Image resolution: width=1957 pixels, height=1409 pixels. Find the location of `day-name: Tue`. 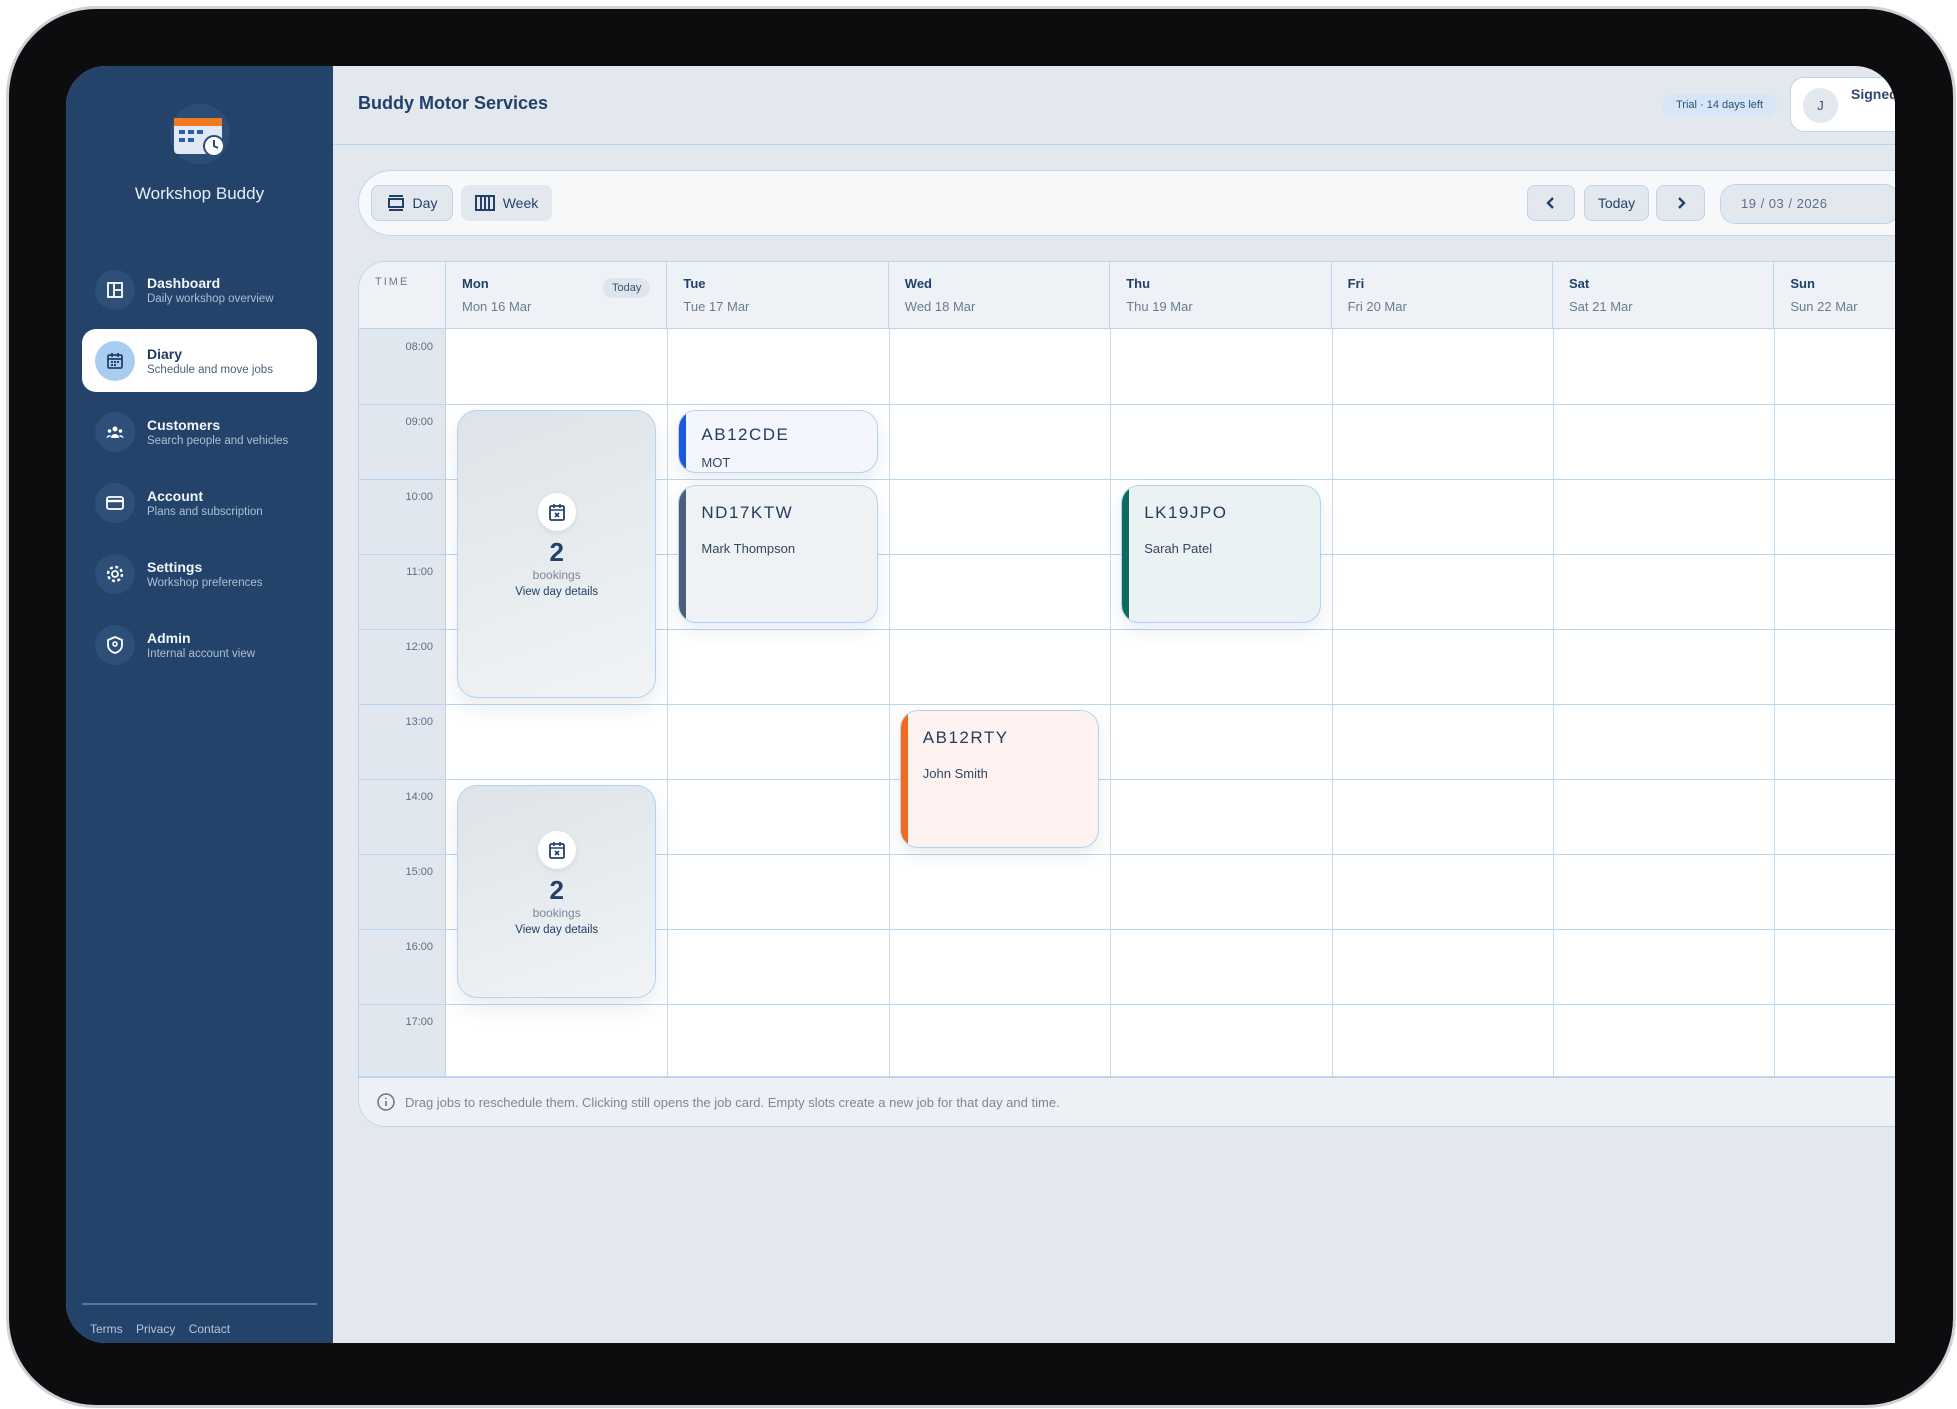

day-name: Tue is located at coordinates (694, 283).